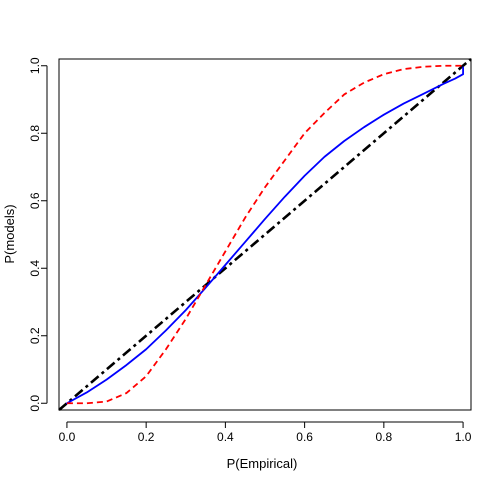 The height and width of the screenshot is (491, 499). Describe the element at coordinates (35, 335) in the screenshot. I see `y-tick-label-1: 0.2` at that location.